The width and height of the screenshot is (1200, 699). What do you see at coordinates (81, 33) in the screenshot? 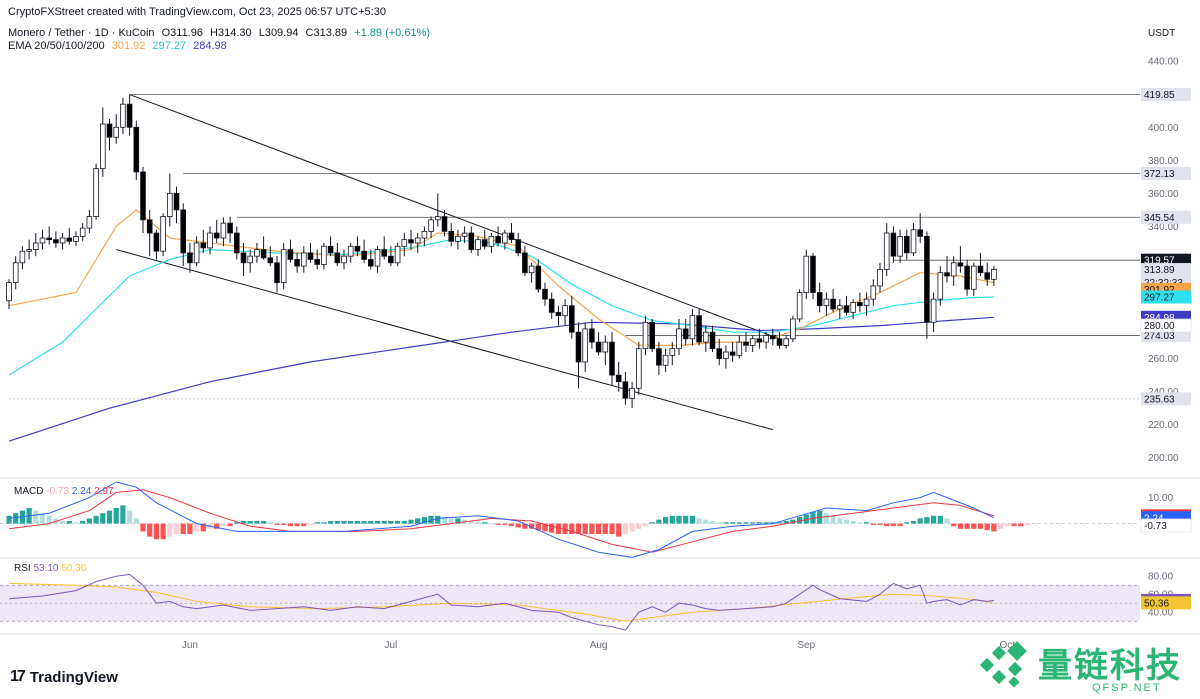
I see `symbol-name: Monero / Tether · 1D · KuCoin` at bounding box center [81, 33].